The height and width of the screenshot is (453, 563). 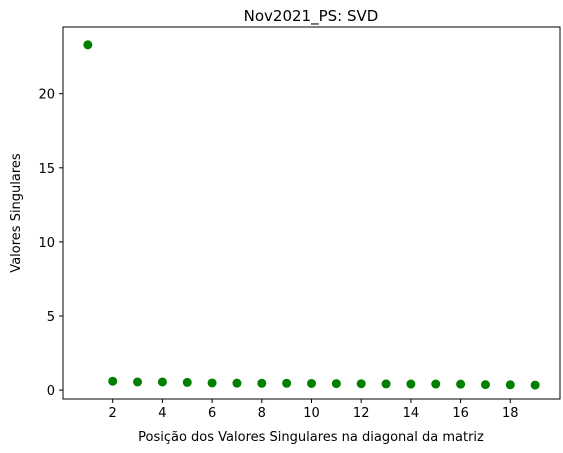 What do you see at coordinates (311, 413) in the screenshot?
I see `x-tick-label: 10` at bounding box center [311, 413].